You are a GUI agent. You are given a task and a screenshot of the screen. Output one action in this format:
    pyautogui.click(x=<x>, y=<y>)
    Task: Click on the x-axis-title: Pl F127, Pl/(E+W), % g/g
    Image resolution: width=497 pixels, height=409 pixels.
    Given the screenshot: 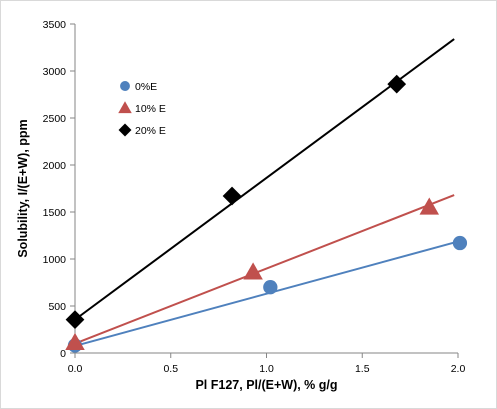 What is the action you would take?
    pyautogui.click(x=266, y=385)
    